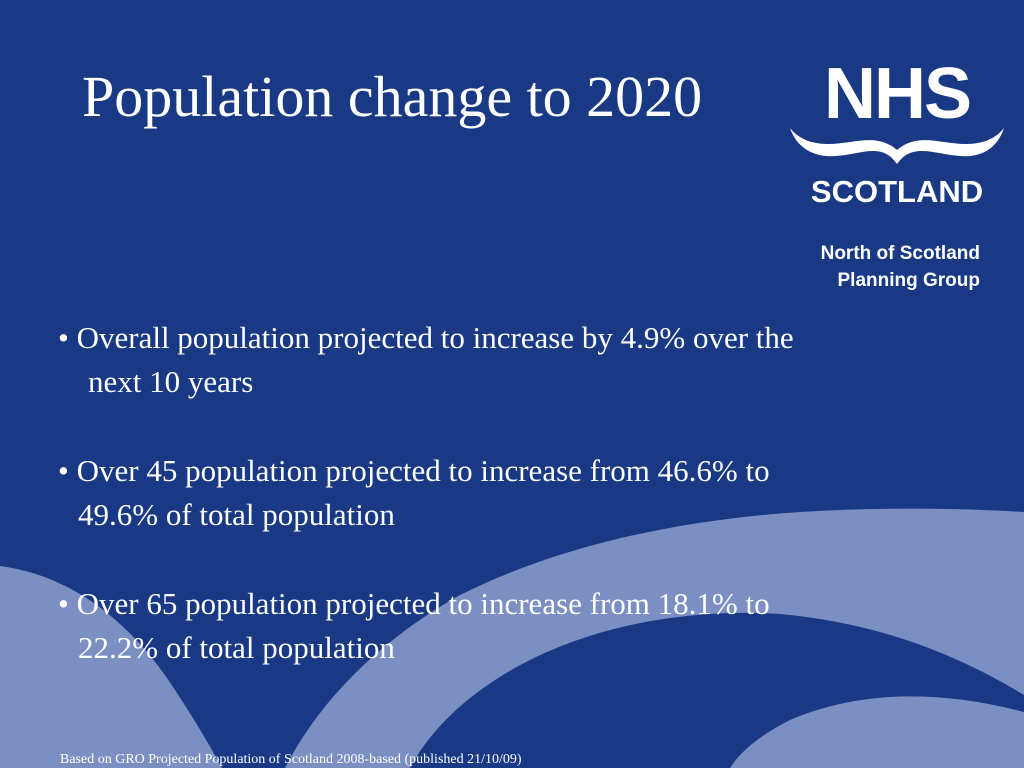  Describe the element at coordinates (877, 732) in the screenshot. I see `wave-band-lower` at that location.